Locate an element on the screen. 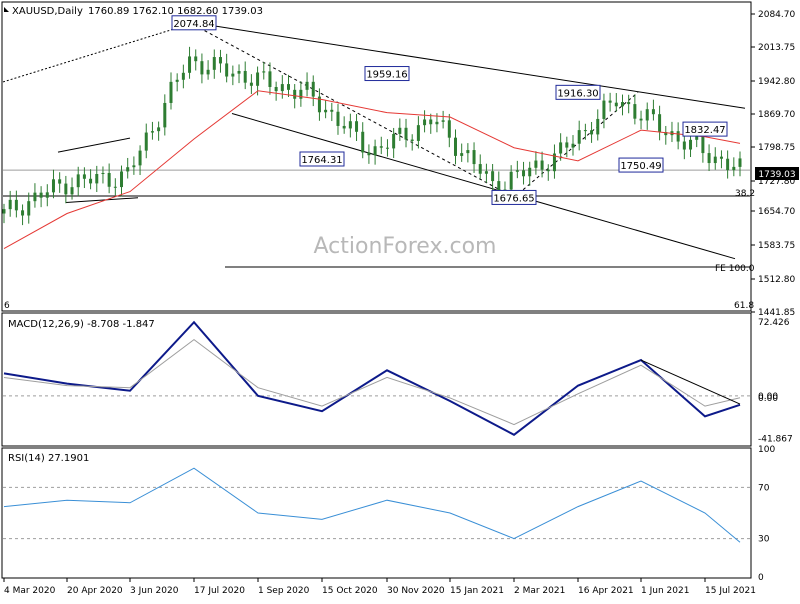 The image size is (800, 604). rsi-lines is located at coordinates (372, 505).